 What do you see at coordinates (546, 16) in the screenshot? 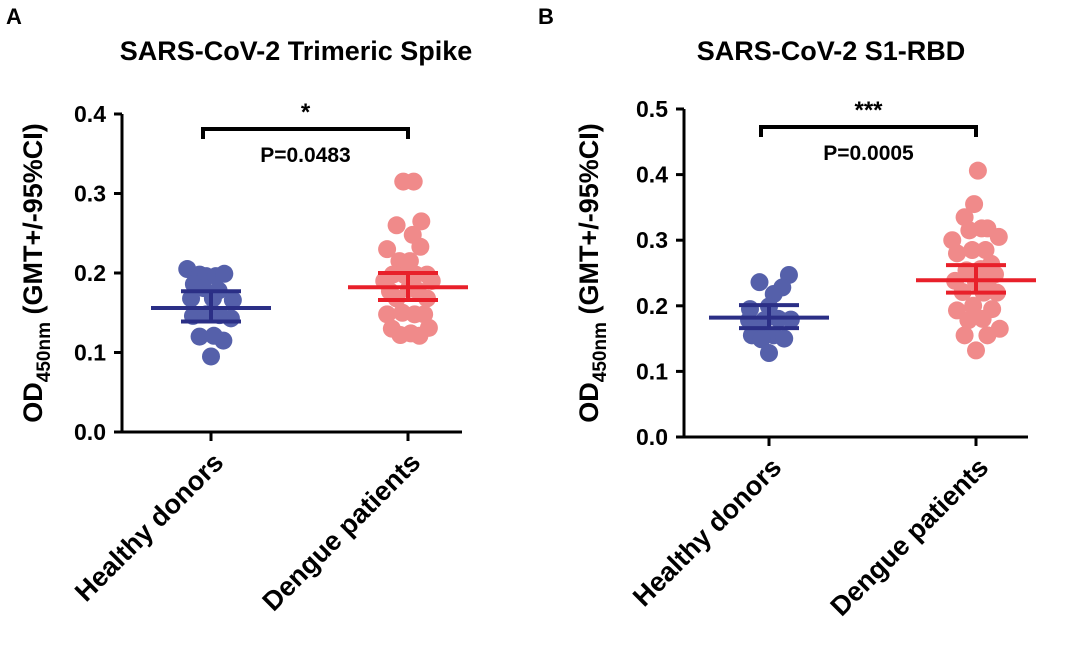
I see `panel-letter: B` at bounding box center [546, 16].